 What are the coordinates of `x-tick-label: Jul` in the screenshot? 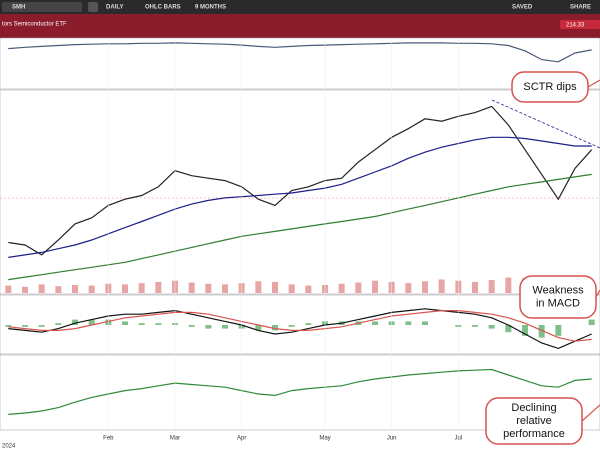 It's located at (458, 439).